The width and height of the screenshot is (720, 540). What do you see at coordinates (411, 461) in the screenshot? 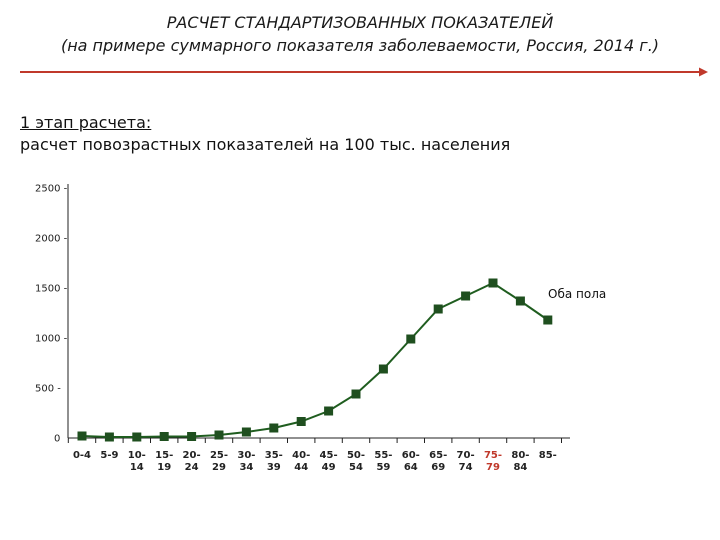
I see `x-tick-label: 60-64` at bounding box center [411, 461].